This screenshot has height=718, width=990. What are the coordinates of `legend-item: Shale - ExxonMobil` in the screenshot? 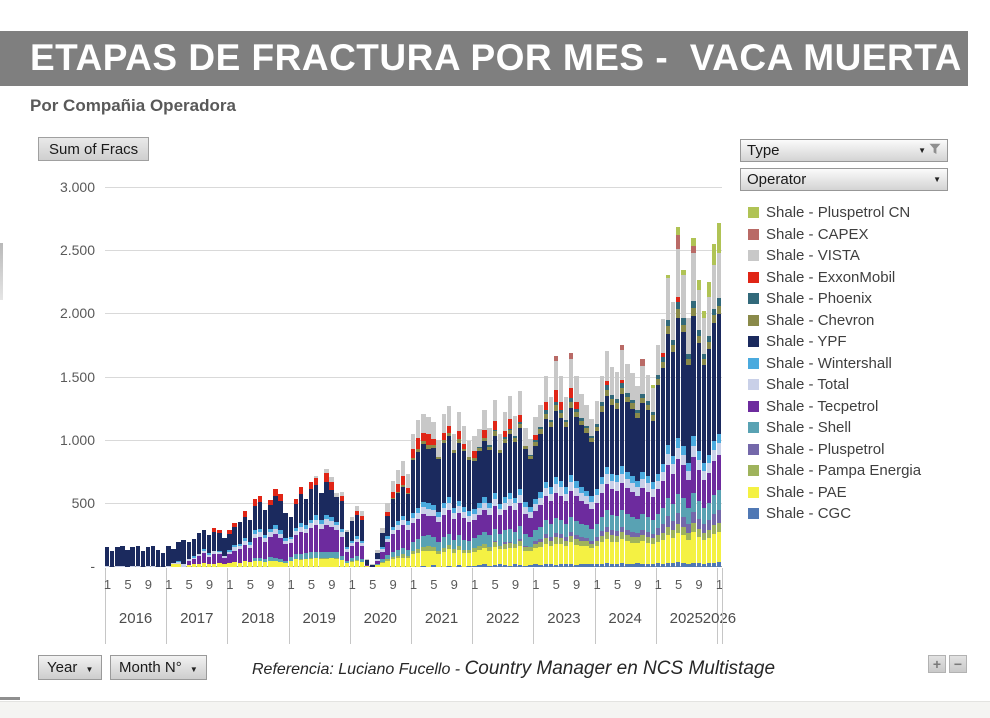 It's located at (834, 278).